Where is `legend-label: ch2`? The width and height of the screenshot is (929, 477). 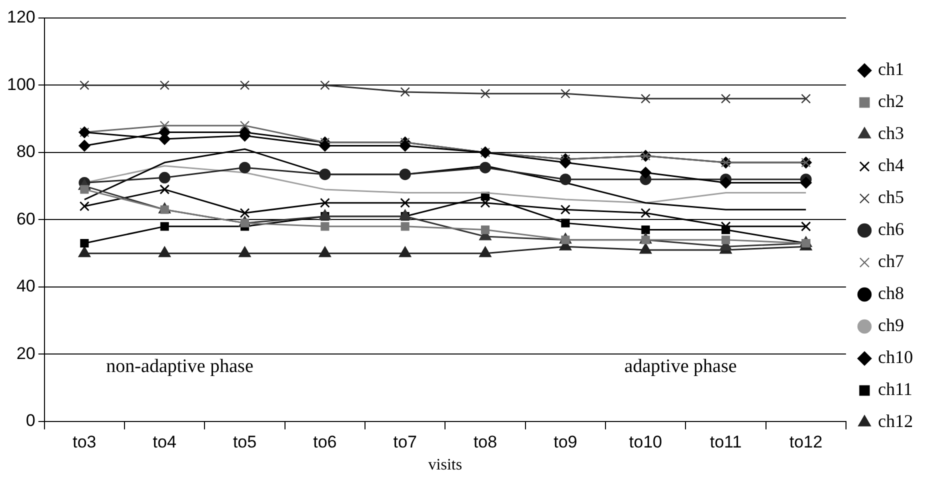 legend-label: ch2 is located at coordinates (891, 101).